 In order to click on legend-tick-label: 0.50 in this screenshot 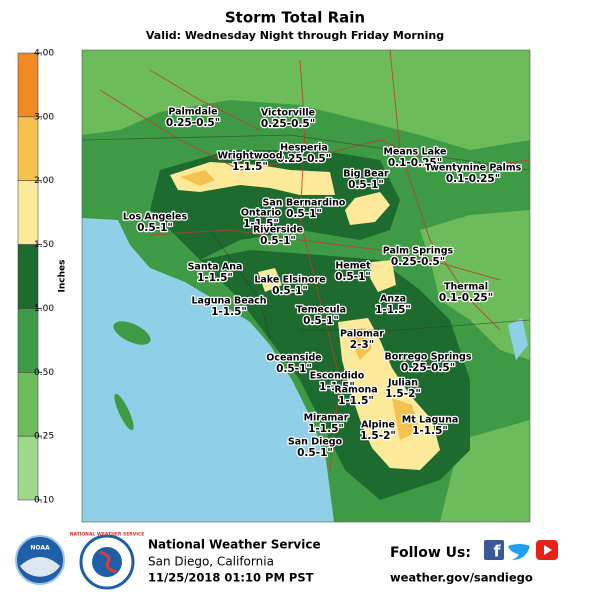, I will do `click(44, 373)`.